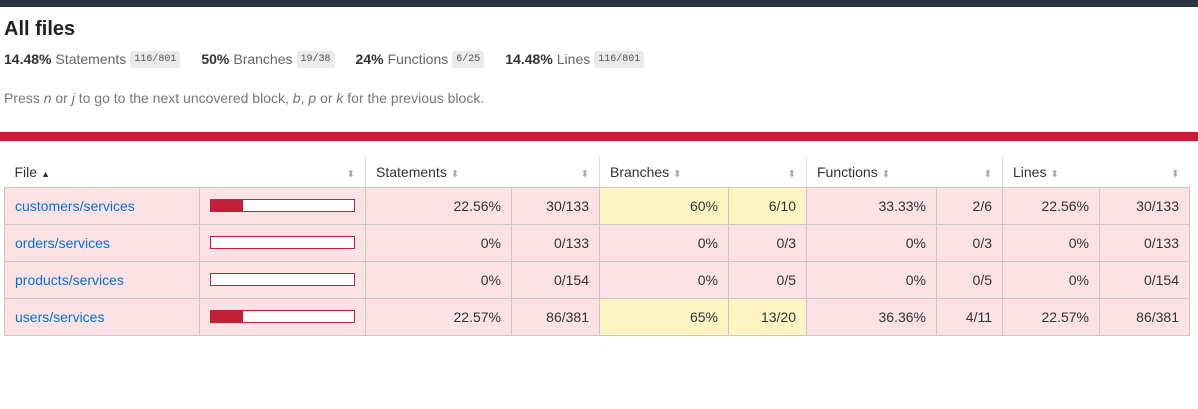  Describe the element at coordinates (767, 172) in the screenshot. I see `col-header-branches-fraction: ⬍` at that location.